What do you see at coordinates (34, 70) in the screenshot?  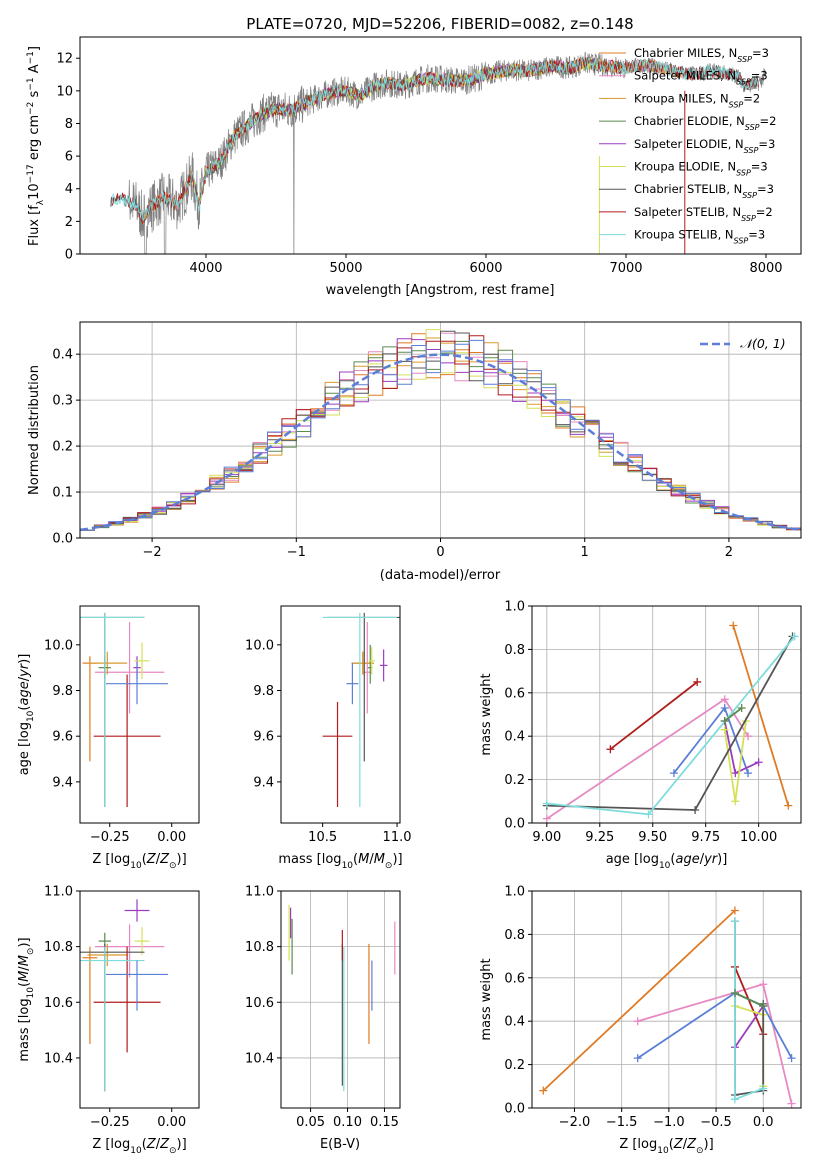 I see `label-part: A` at bounding box center [34, 70].